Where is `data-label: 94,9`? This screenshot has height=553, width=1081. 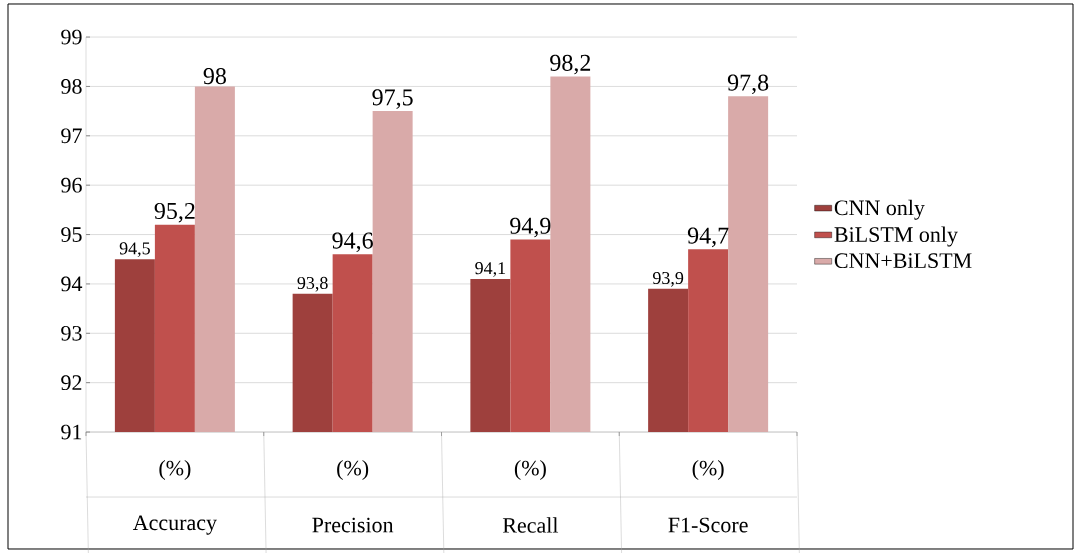 data-label: 94,9 is located at coordinates (530, 227).